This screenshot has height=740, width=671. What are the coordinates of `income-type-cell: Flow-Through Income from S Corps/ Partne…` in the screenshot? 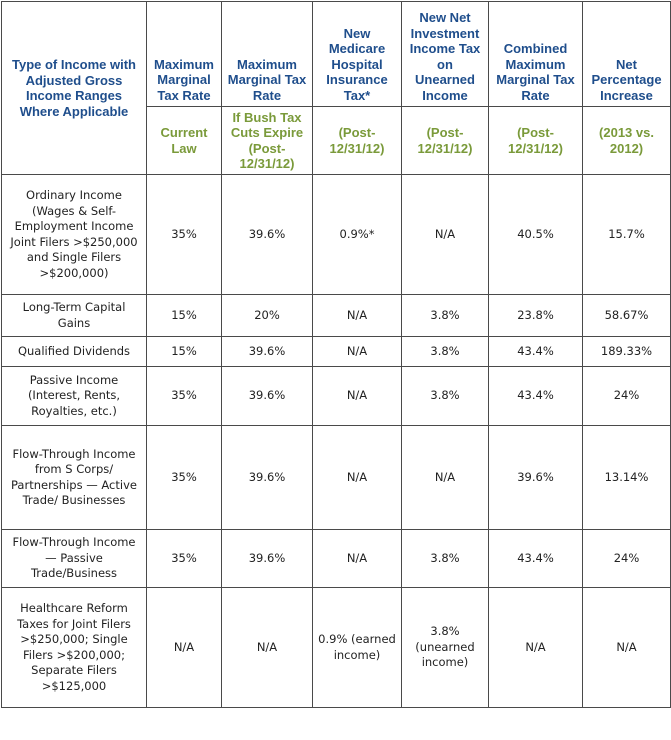 It's located at (74, 477).